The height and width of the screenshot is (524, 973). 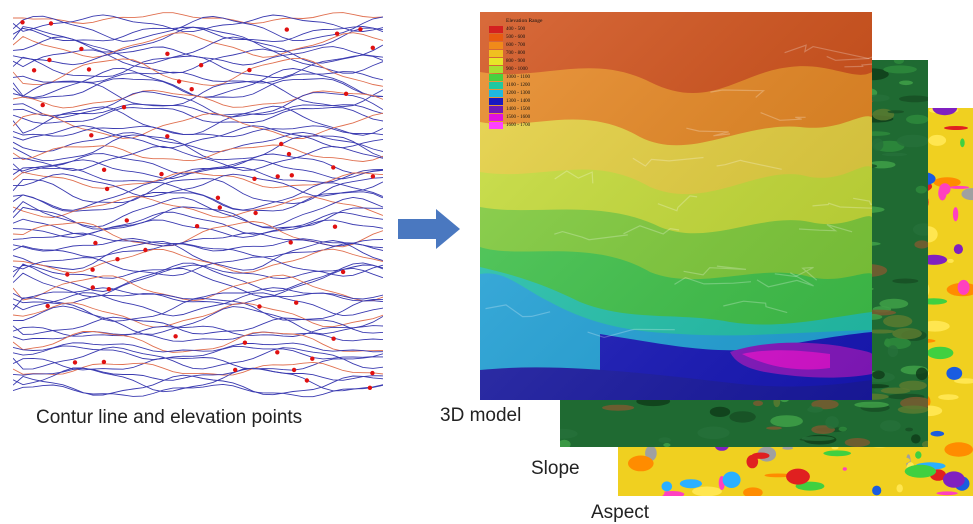 What do you see at coordinates (530, 69) in the screenshot?
I see `legend-item: 900 - 1000` at bounding box center [530, 69].